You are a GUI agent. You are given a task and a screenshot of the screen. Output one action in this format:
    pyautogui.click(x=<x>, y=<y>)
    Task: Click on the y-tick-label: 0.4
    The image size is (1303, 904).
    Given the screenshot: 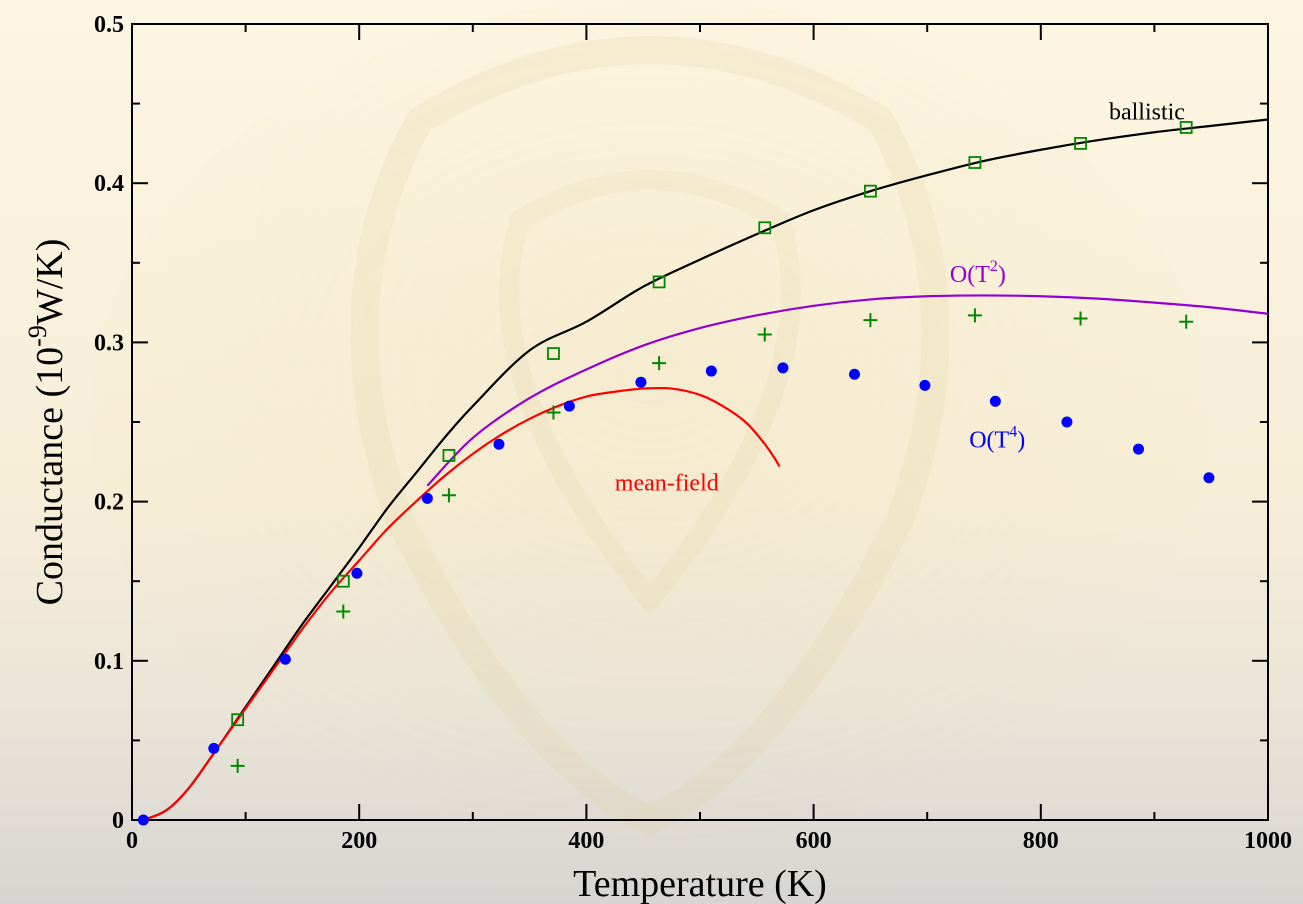 What is the action you would take?
    pyautogui.click(x=109, y=184)
    